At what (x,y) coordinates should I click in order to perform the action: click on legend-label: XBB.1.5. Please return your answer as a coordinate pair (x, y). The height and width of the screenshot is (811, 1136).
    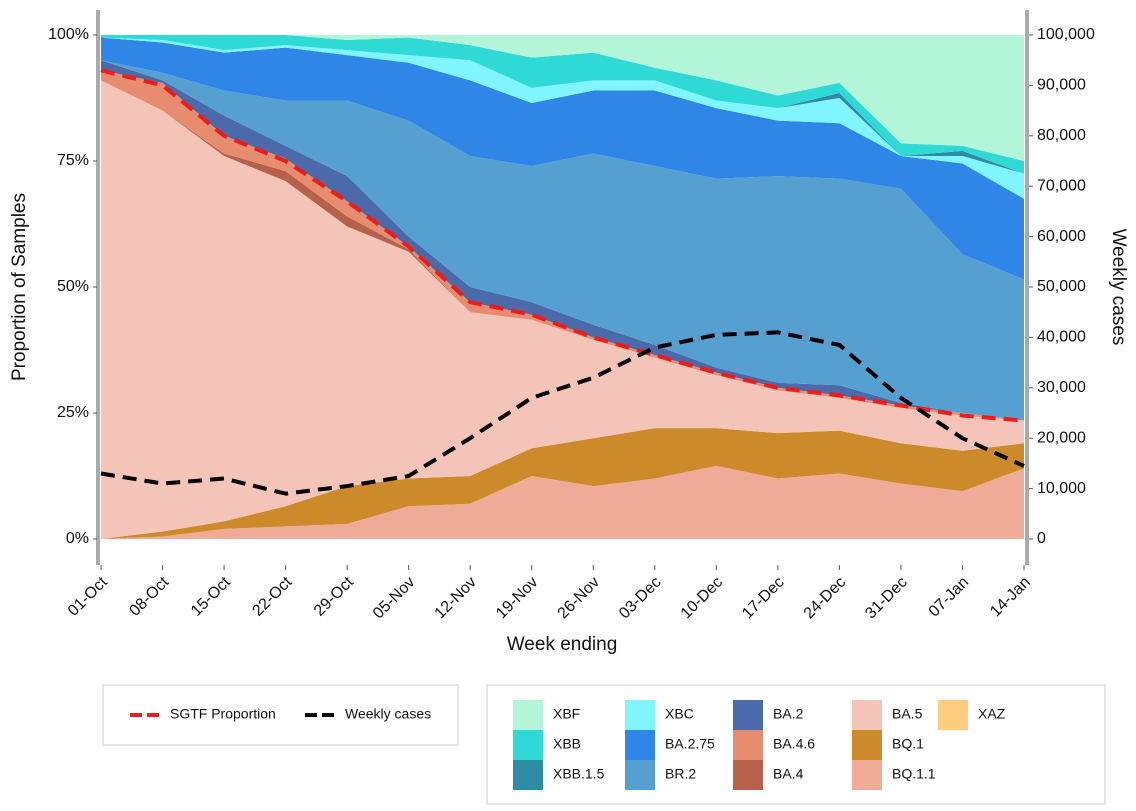
    Looking at the image, I should click on (579, 774).